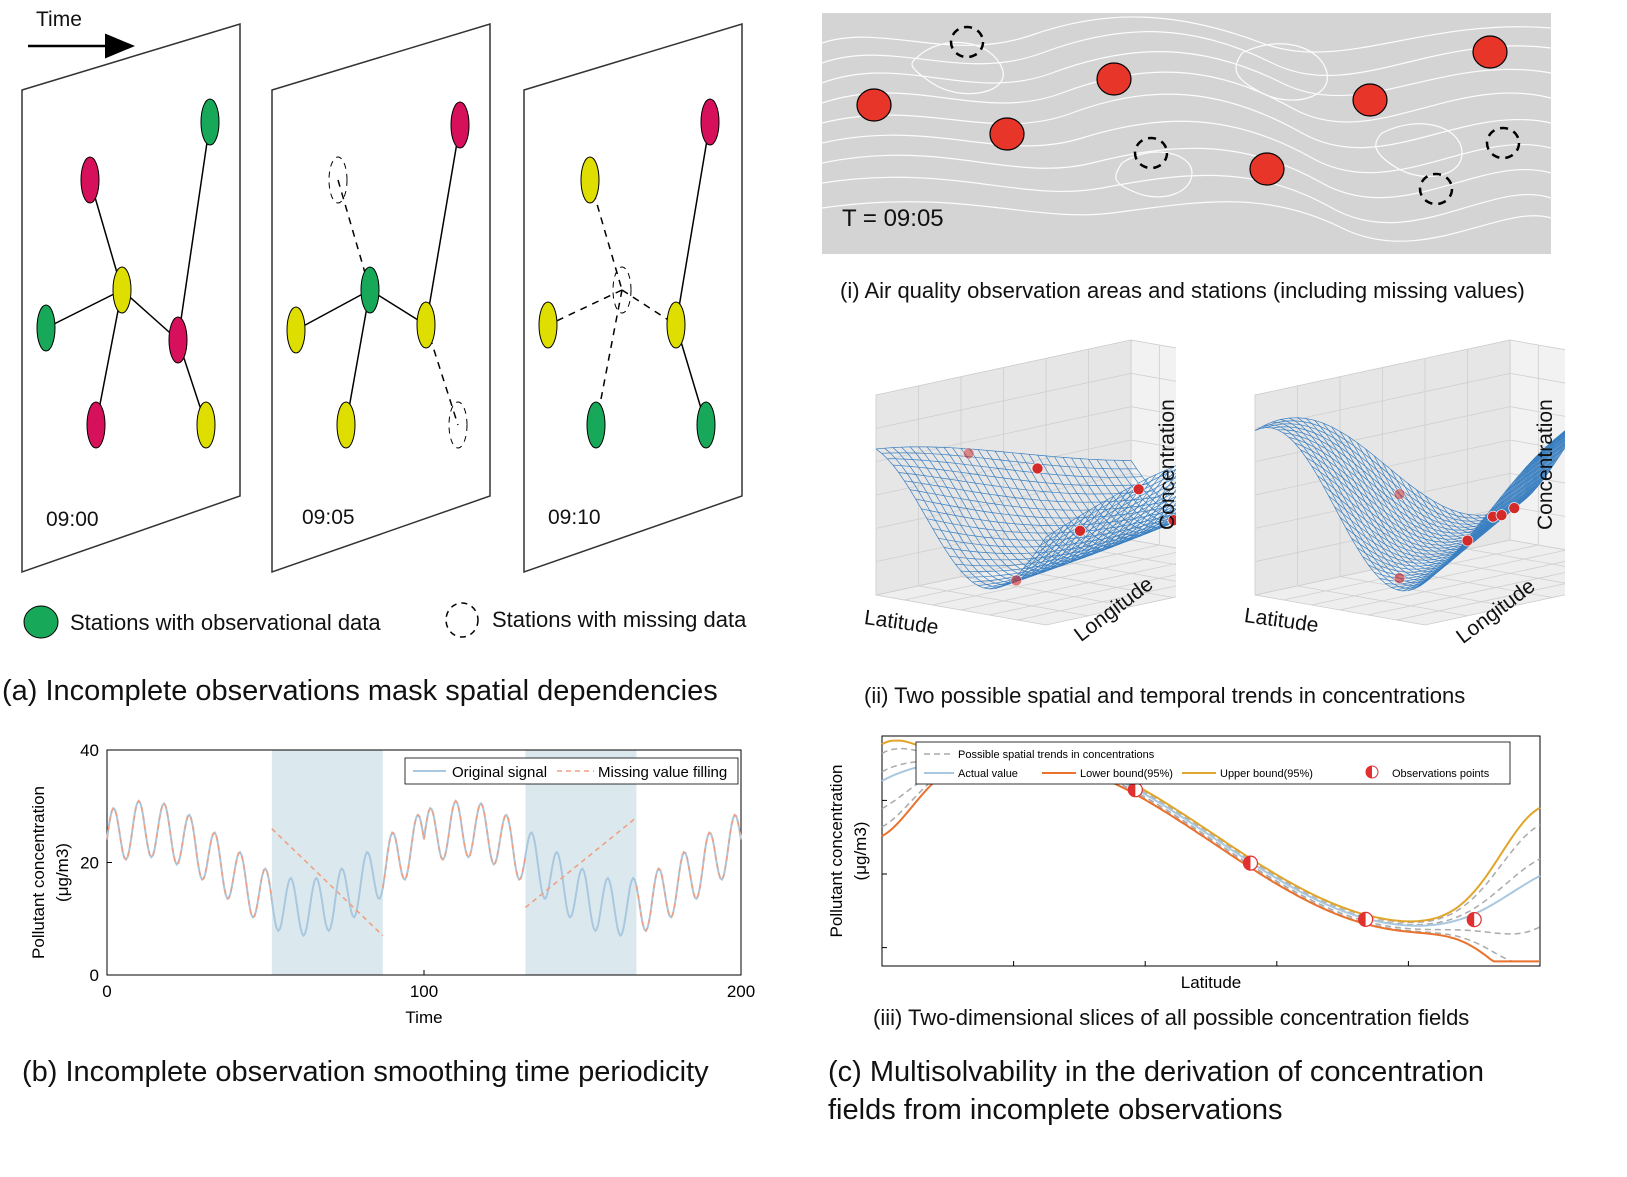  What do you see at coordinates (574, 517) in the screenshot?
I see `frame-time-label: 09:10` at bounding box center [574, 517].